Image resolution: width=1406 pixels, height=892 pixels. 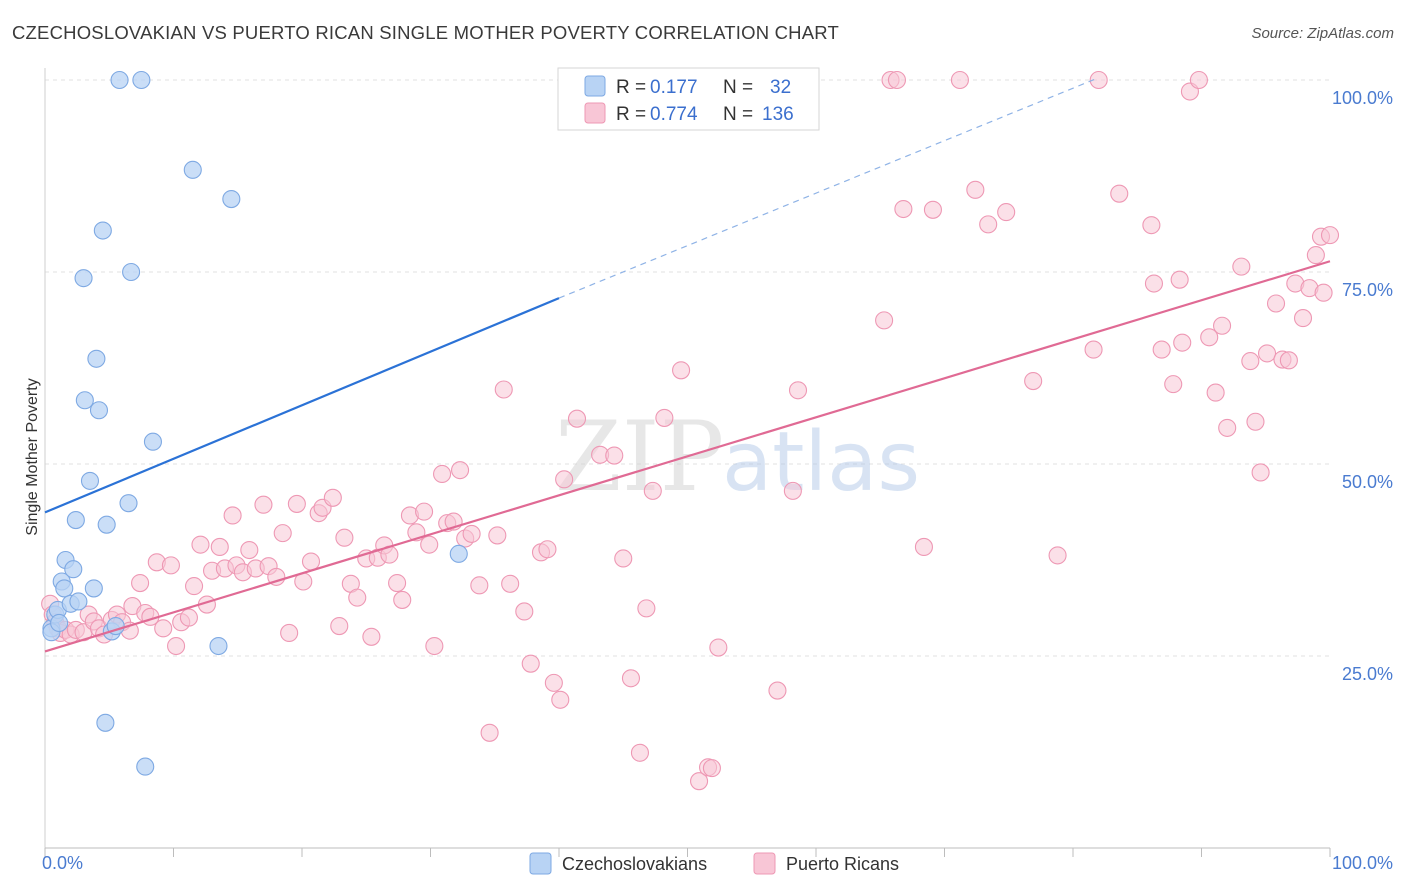 What do you see at coordinates (764, 863) in the screenshot?
I see `legend-item-puerto-ricans-swatch` at bounding box center [764, 863].